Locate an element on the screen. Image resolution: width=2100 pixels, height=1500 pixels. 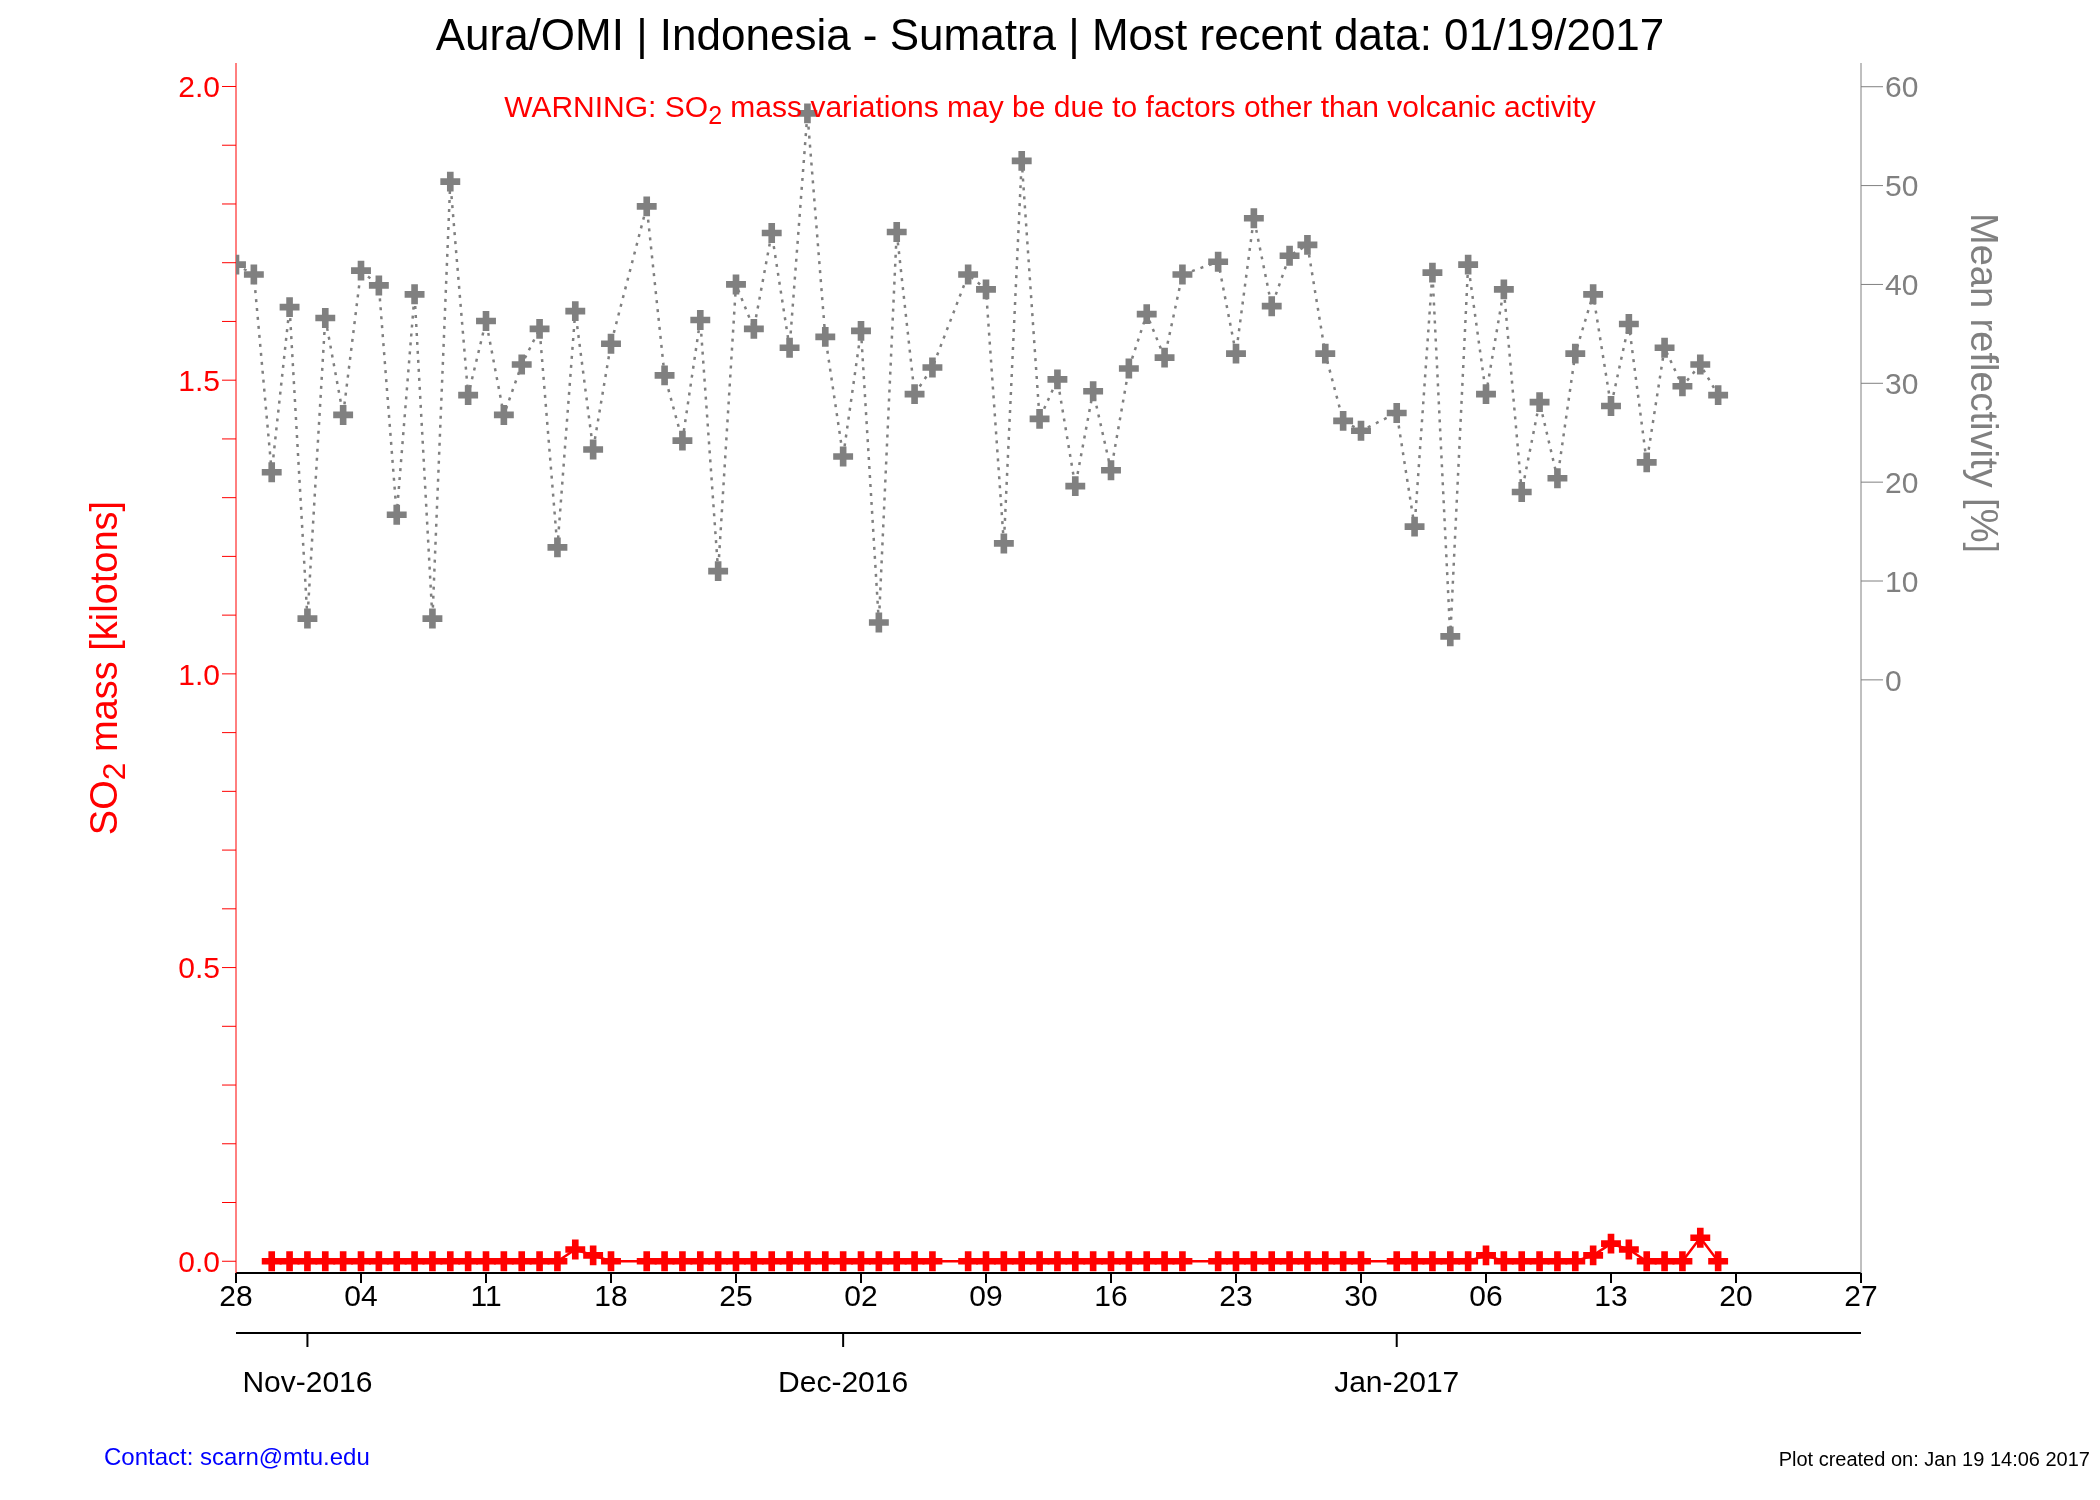
text: Plot created on: Jan 19 14:06 2017 is located at coordinates (1934, 1459).